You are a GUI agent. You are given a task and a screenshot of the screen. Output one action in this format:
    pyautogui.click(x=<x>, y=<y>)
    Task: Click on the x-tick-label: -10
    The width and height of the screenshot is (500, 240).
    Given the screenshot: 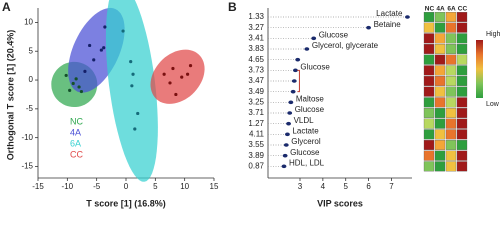 What is the action you would take?
    pyautogui.click(x=68, y=186)
    